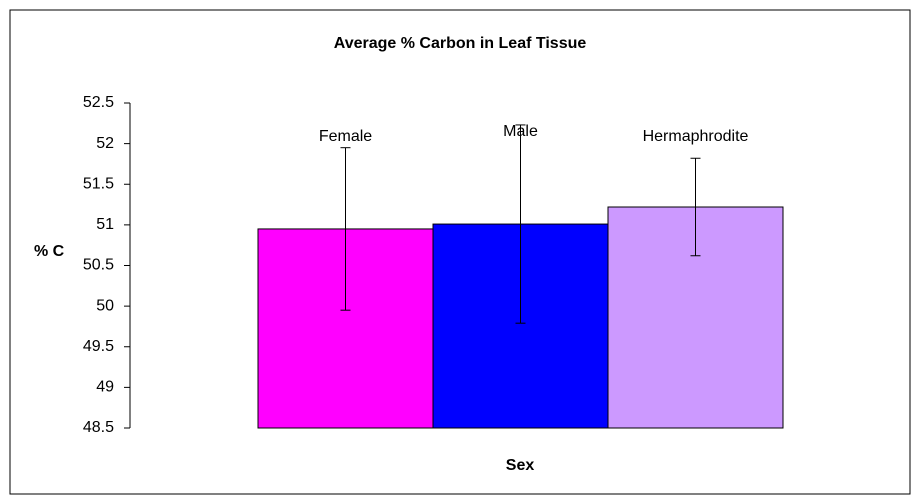 Image resolution: width=921 pixels, height=501 pixels. I want to click on y-tick-label: 50.5, so click(98, 265).